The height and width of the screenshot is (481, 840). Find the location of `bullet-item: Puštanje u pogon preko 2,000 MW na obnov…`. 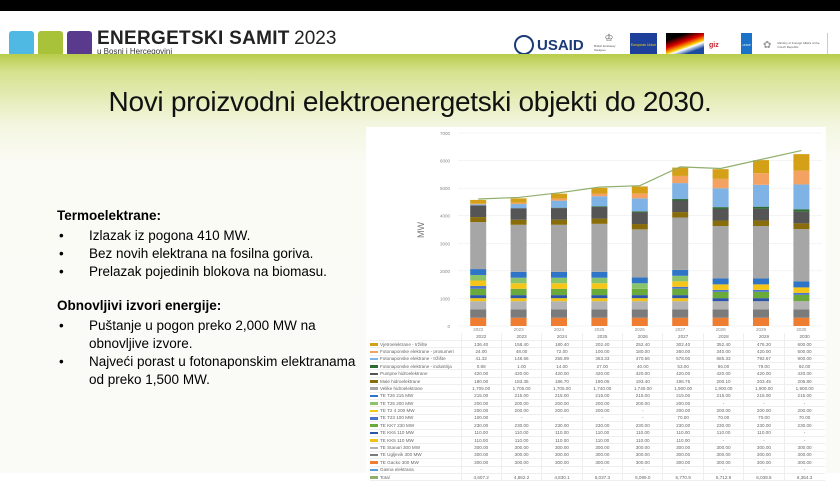

bullet-item: Puštanje u pogon preko 2,000 MW na obnov… is located at coordinates (207, 335).